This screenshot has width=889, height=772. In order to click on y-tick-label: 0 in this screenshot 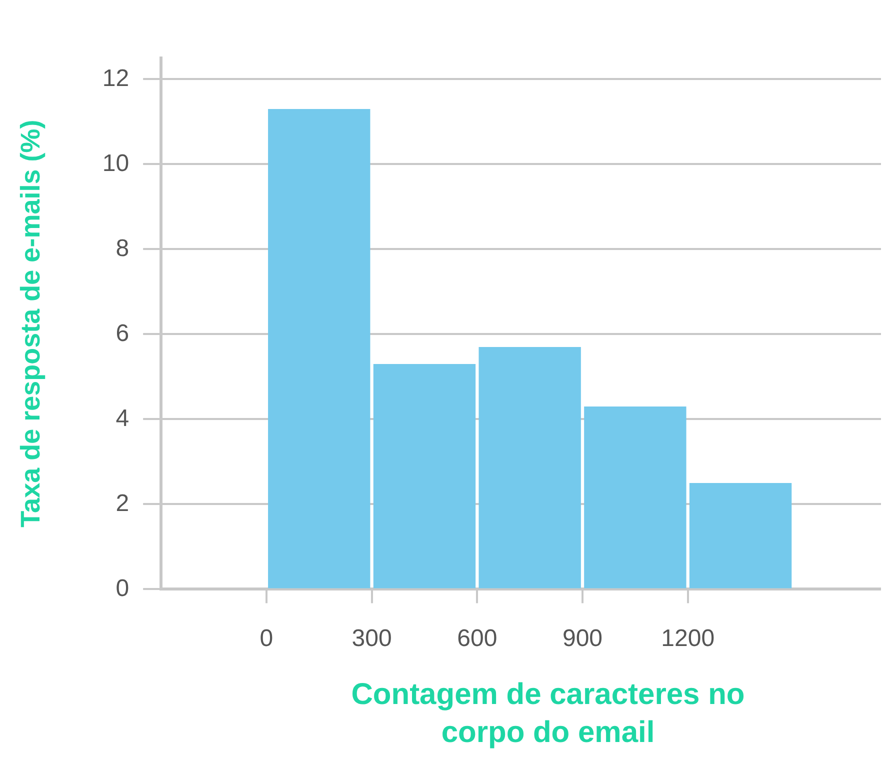, I will do `click(123, 588)`.